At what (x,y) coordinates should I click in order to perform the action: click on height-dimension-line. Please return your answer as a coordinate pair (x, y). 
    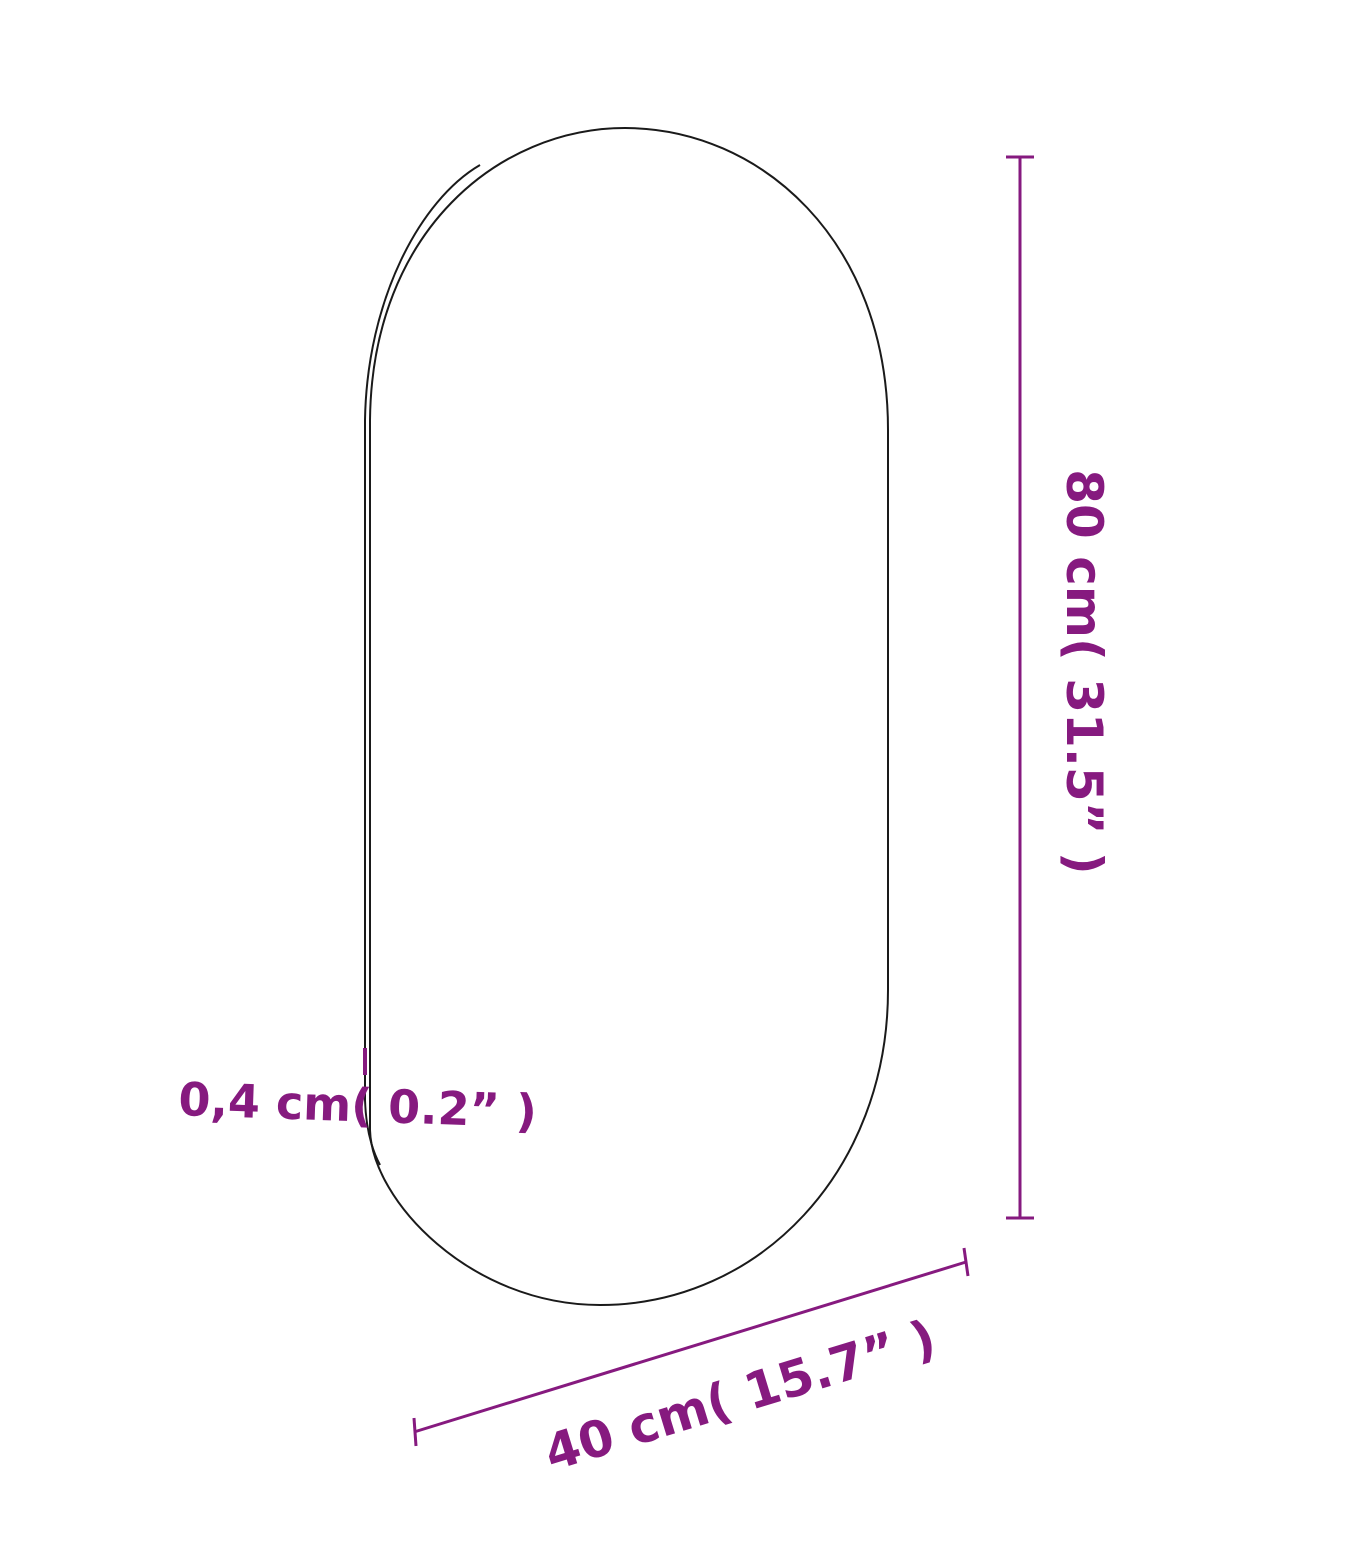
    Looking at the image, I should click on (1020, 687).